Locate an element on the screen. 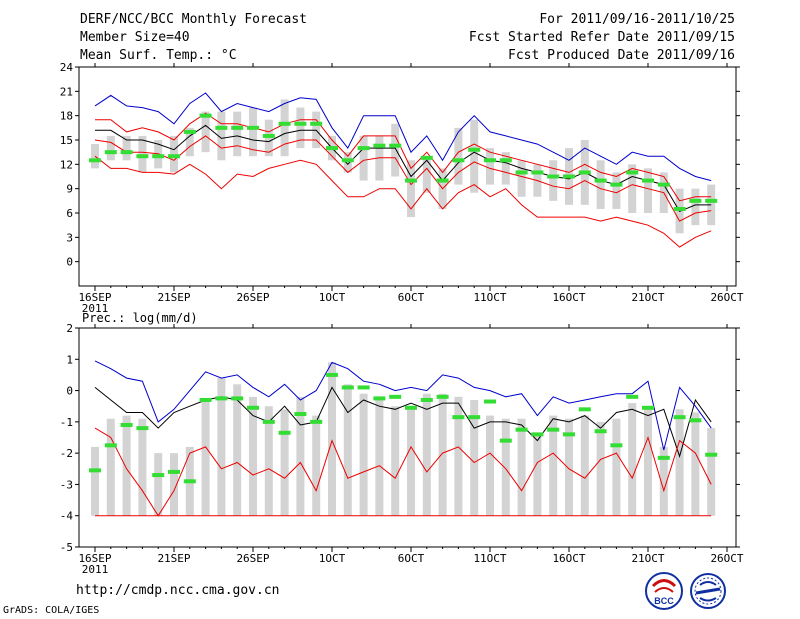 The image size is (800, 619). member-size: Member Size=40 is located at coordinates (135, 37).